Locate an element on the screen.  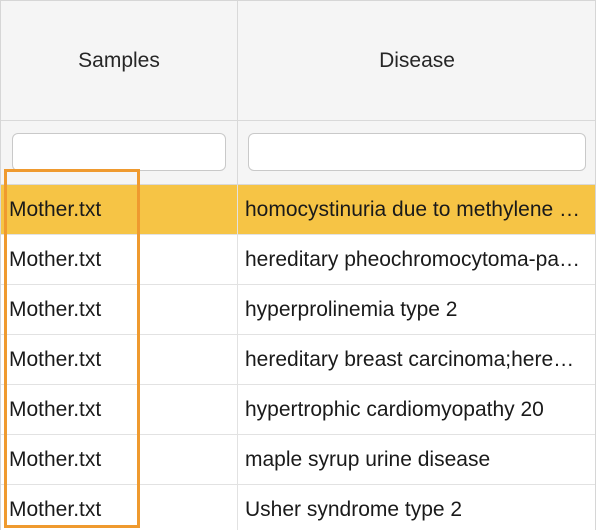
filter-row is located at coordinates (298, 153).